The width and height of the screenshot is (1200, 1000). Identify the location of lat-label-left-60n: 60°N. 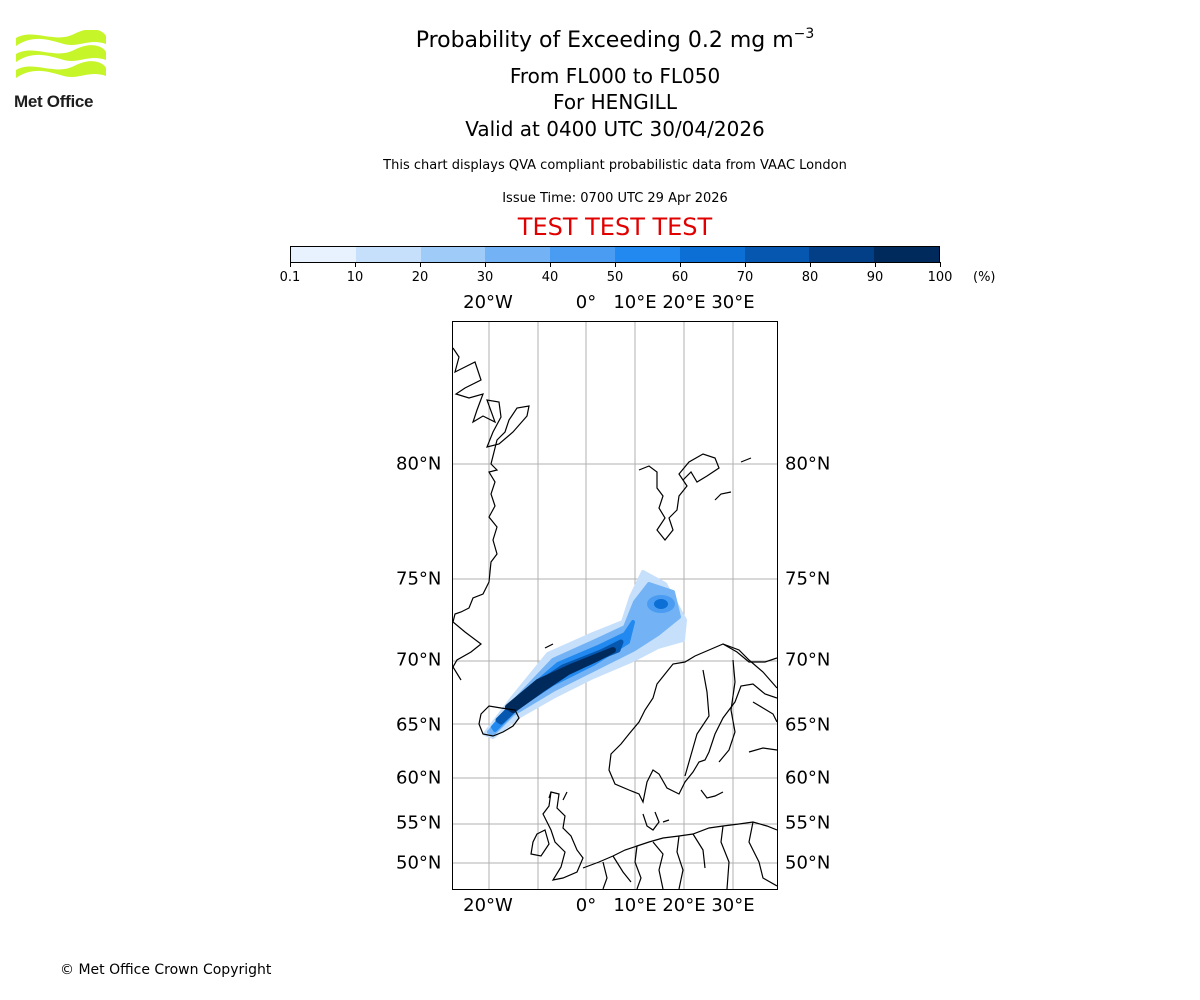
(419, 778).